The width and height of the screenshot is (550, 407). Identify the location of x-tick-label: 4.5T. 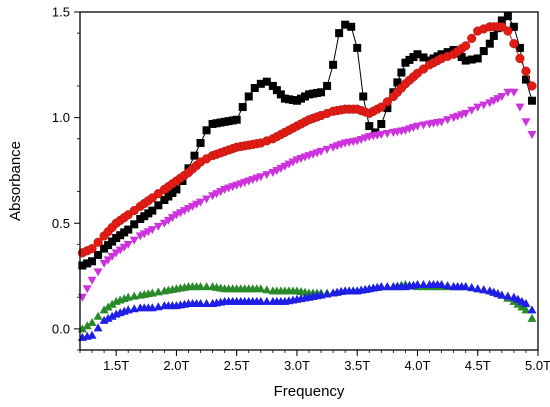
(478, 365).